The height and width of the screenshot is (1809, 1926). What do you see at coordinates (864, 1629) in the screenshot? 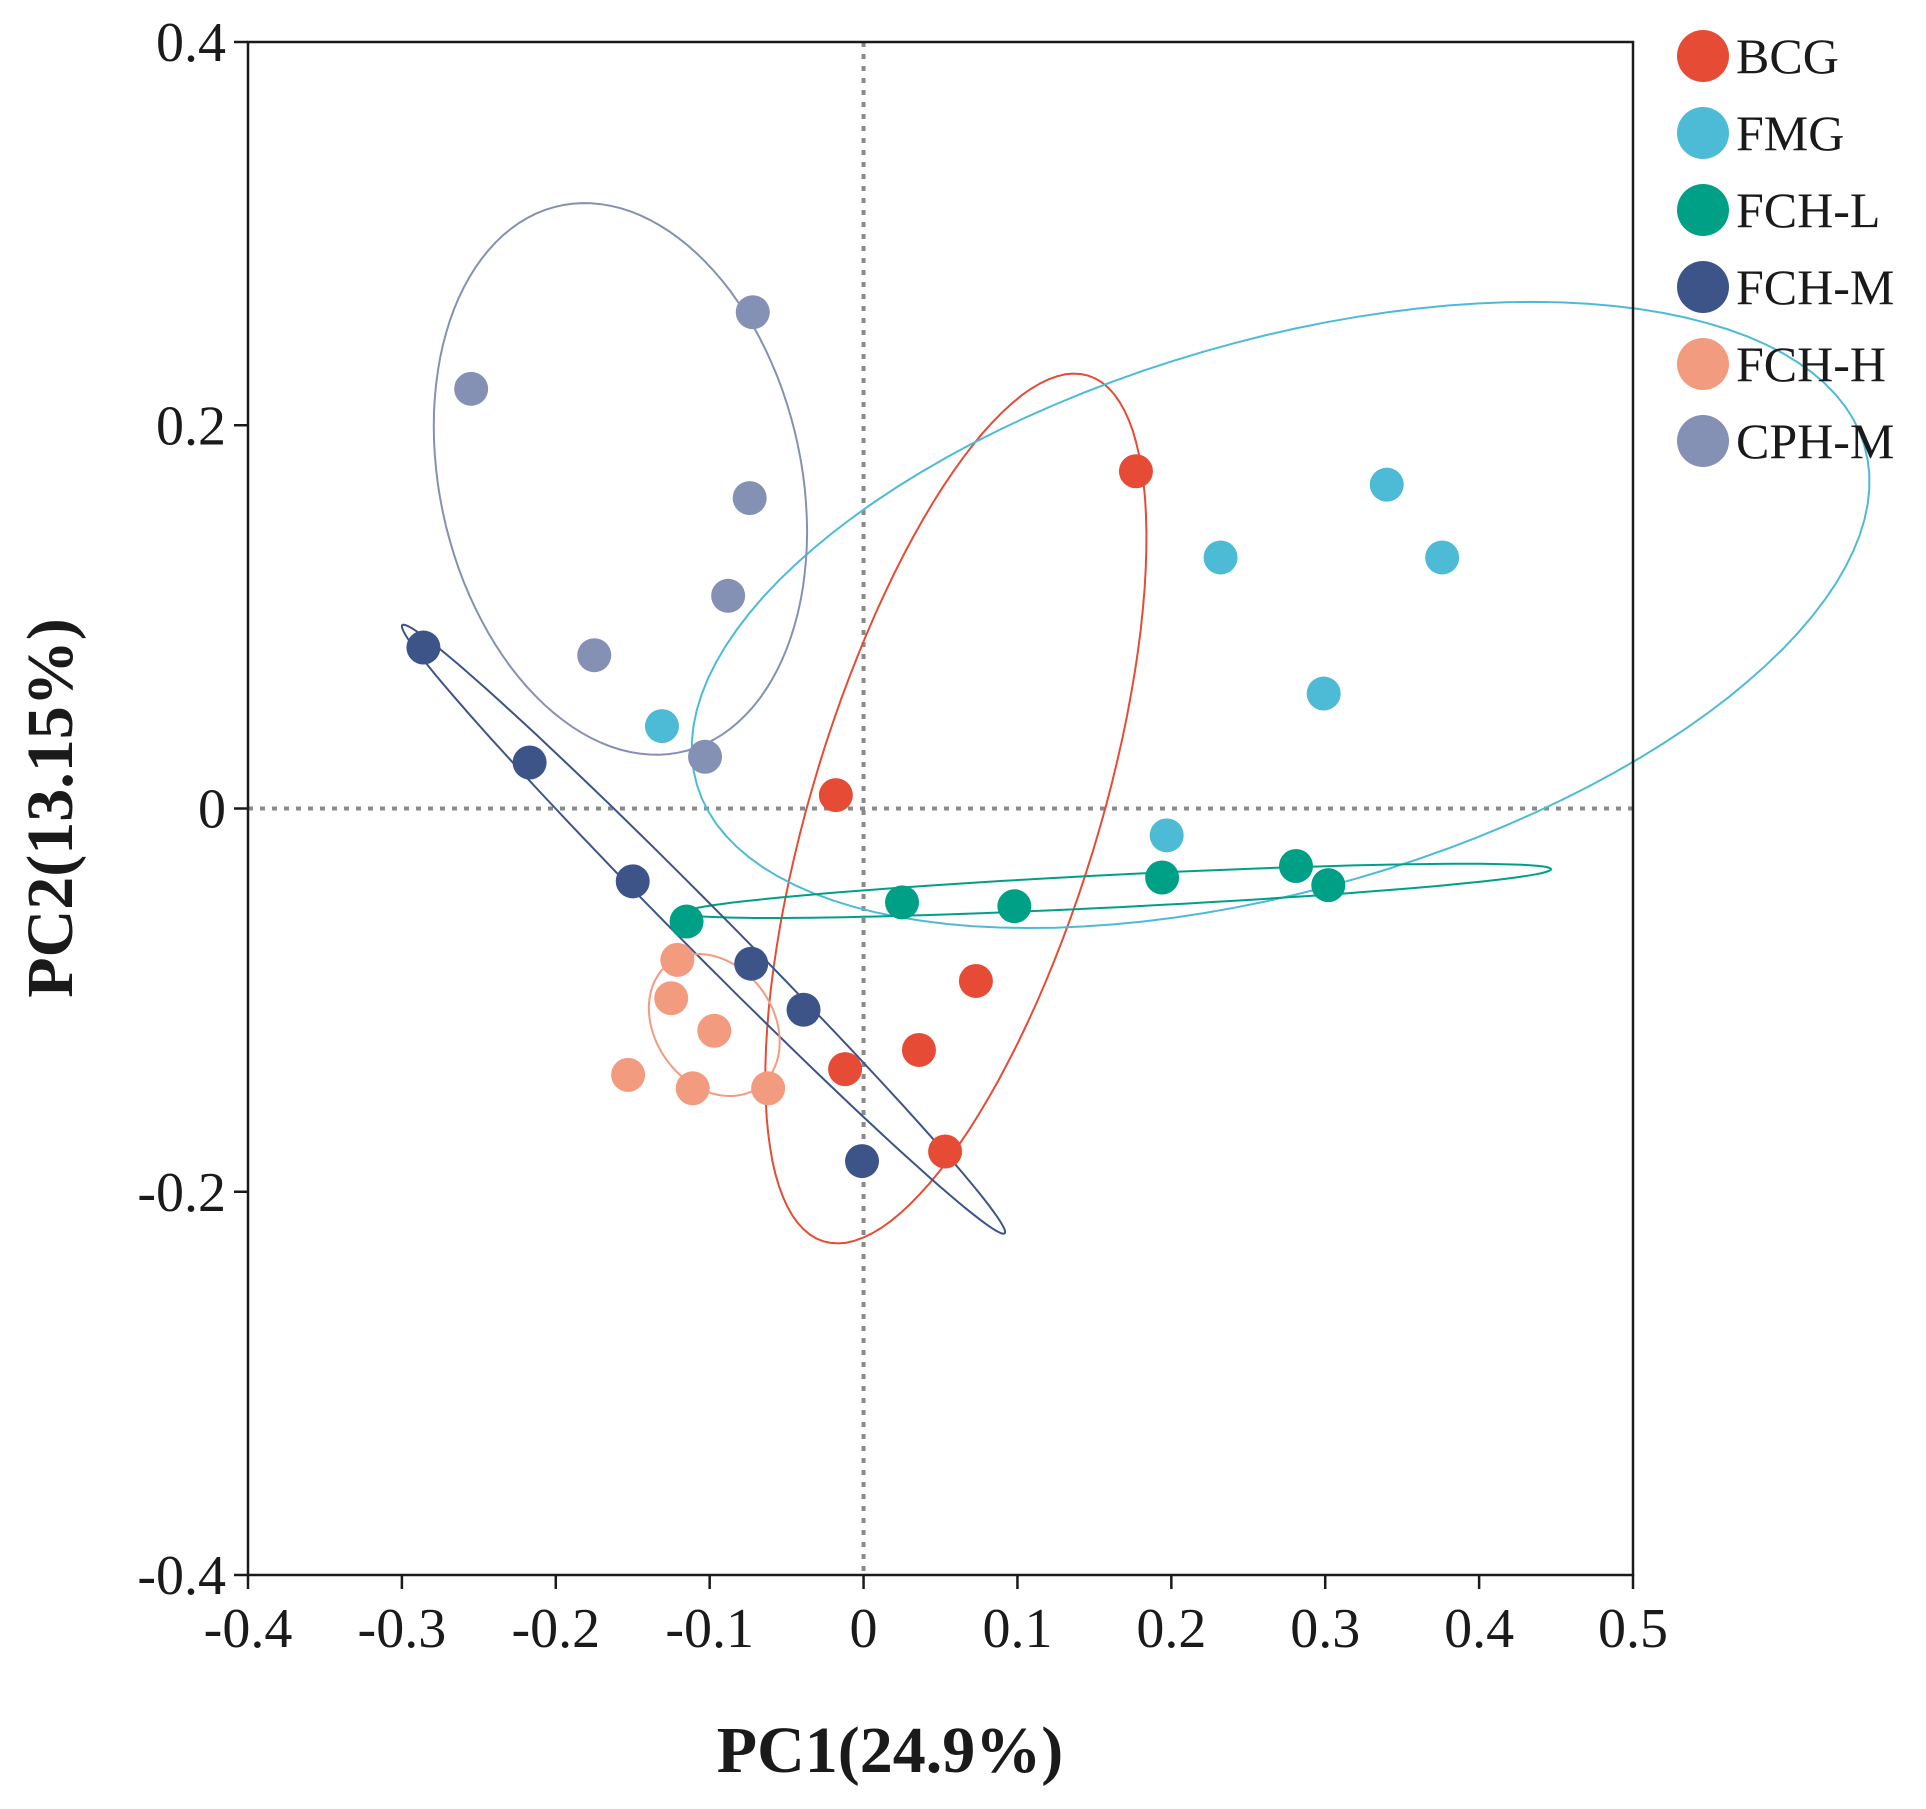
I see `x-tick-label: 0` at bounding box center [864, 1629].